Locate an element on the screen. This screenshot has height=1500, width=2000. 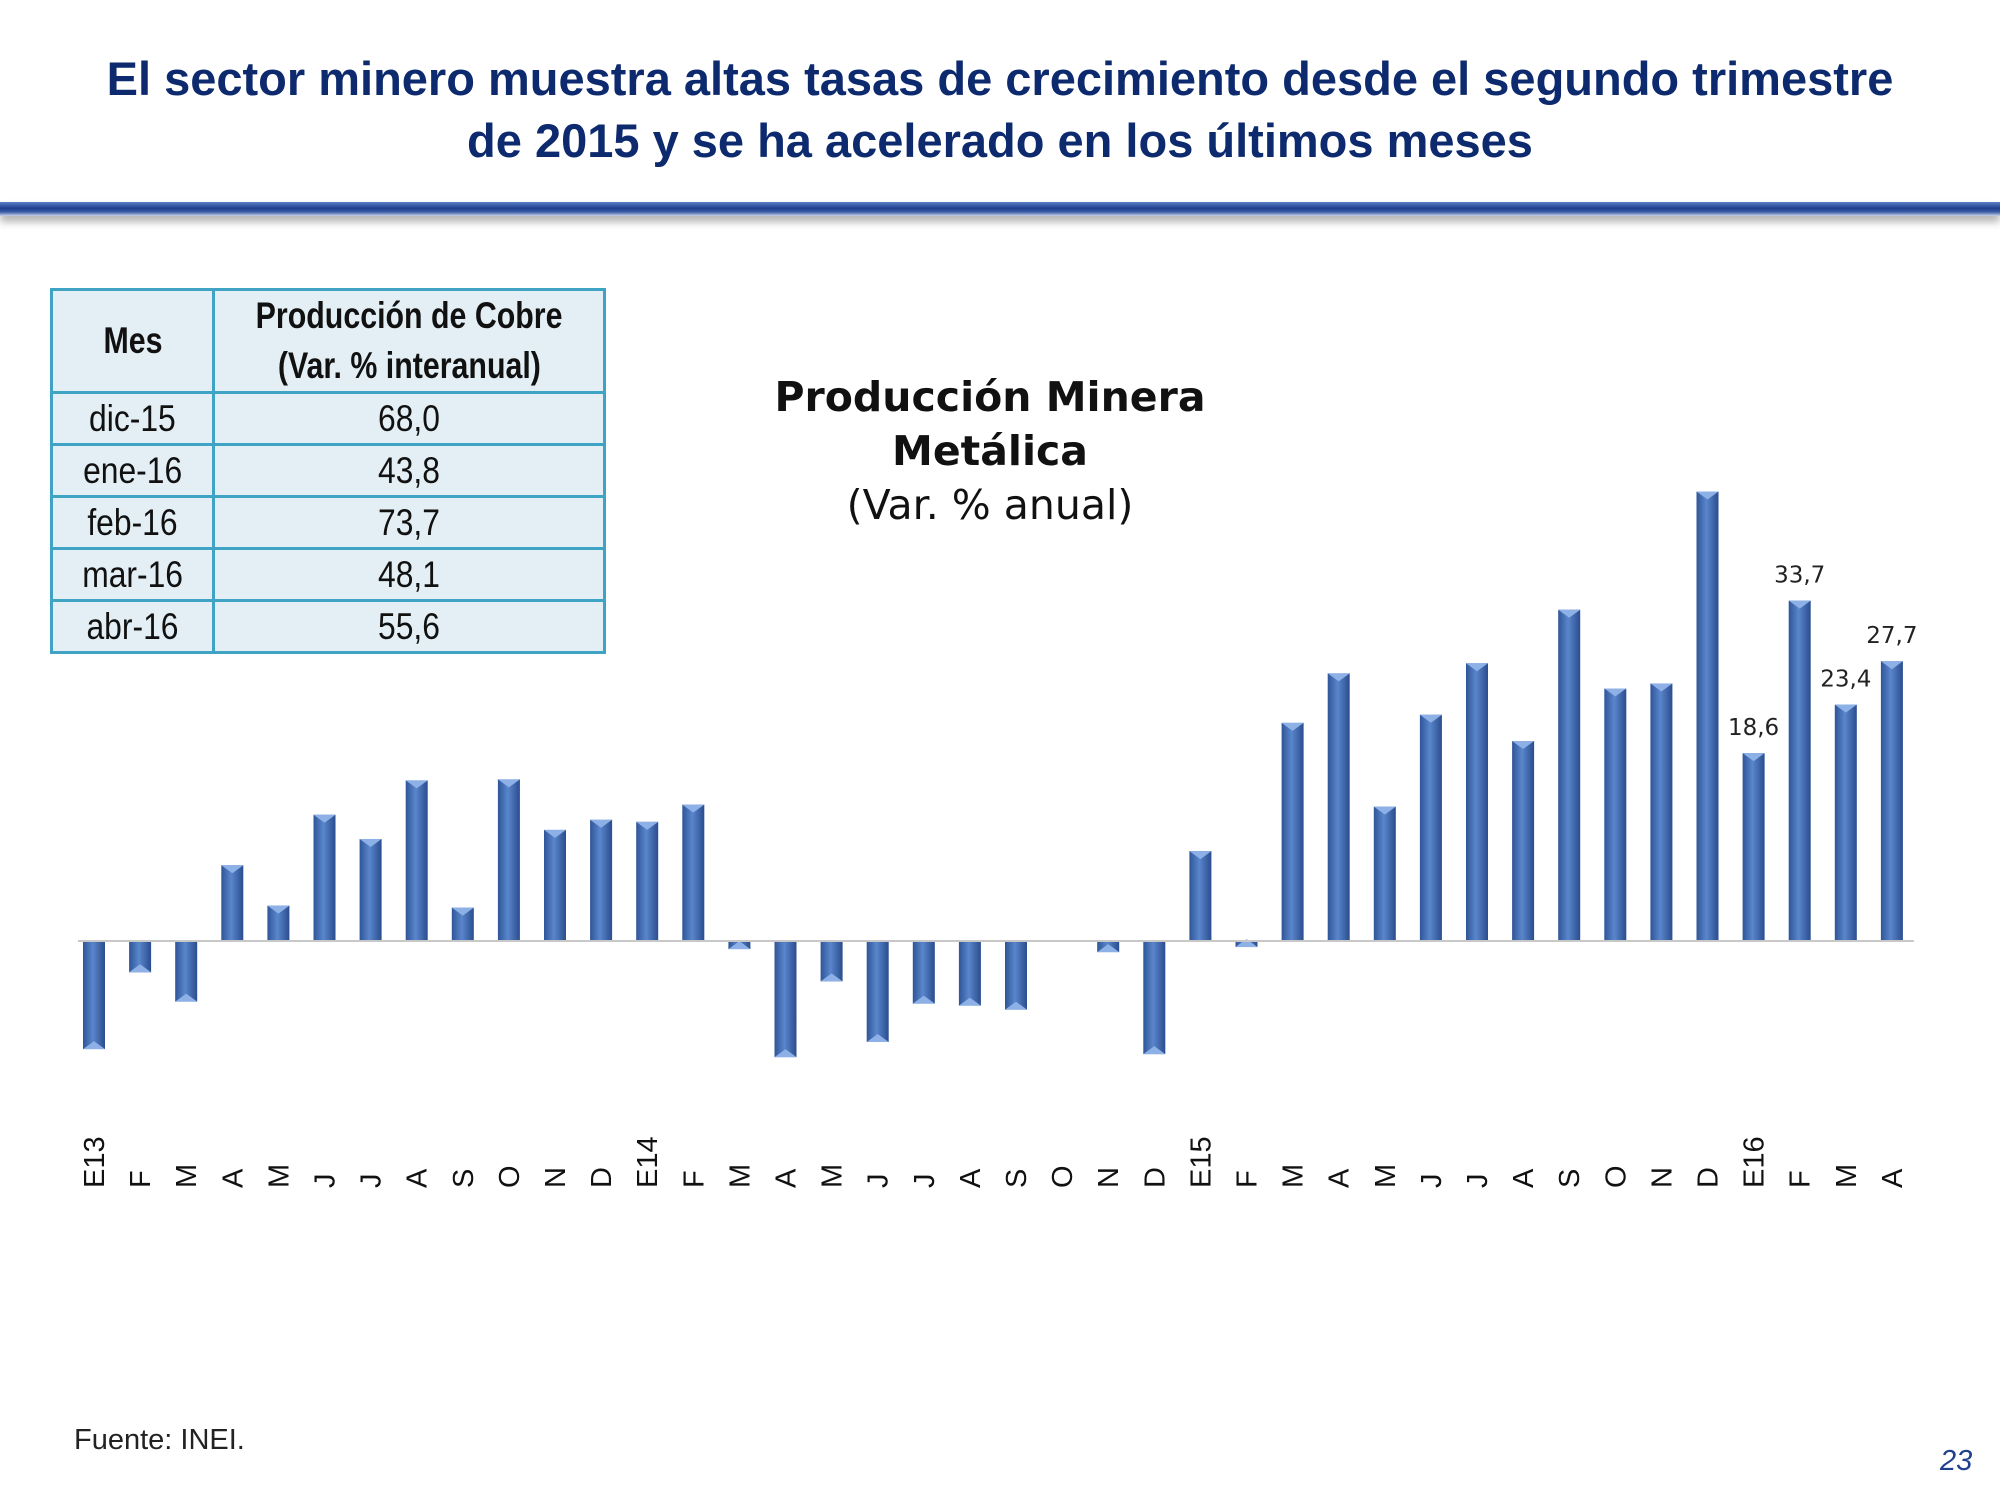
table-header-value-line-2: (Var. % interanual) is located at coordinates (409, 365).